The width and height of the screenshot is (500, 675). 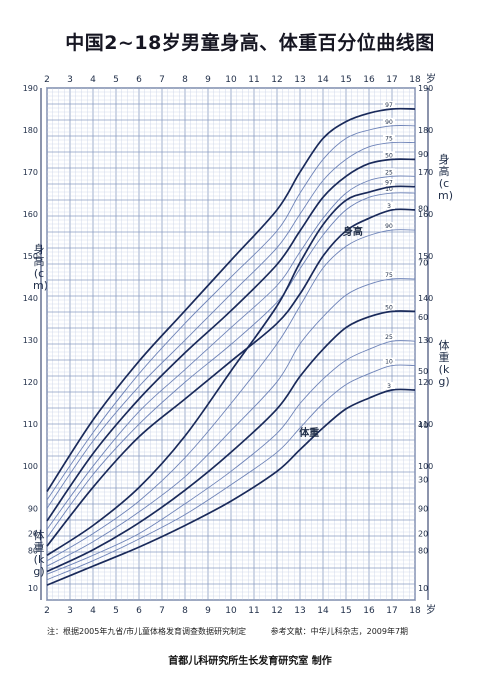 I want to click on x-unit-bottom: 岁, so click(x=431, y=609).